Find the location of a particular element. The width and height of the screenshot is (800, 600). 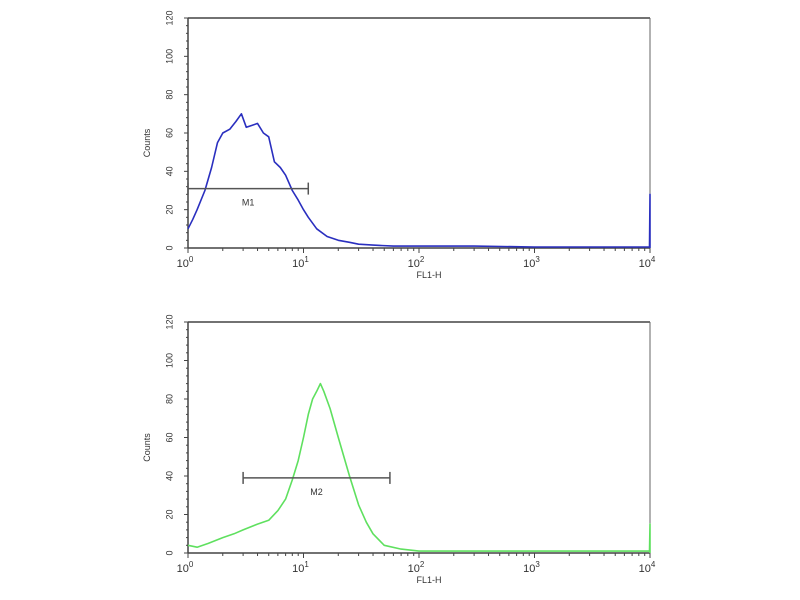

marker-gate-label: M2 is located at coordinates (316, 492).